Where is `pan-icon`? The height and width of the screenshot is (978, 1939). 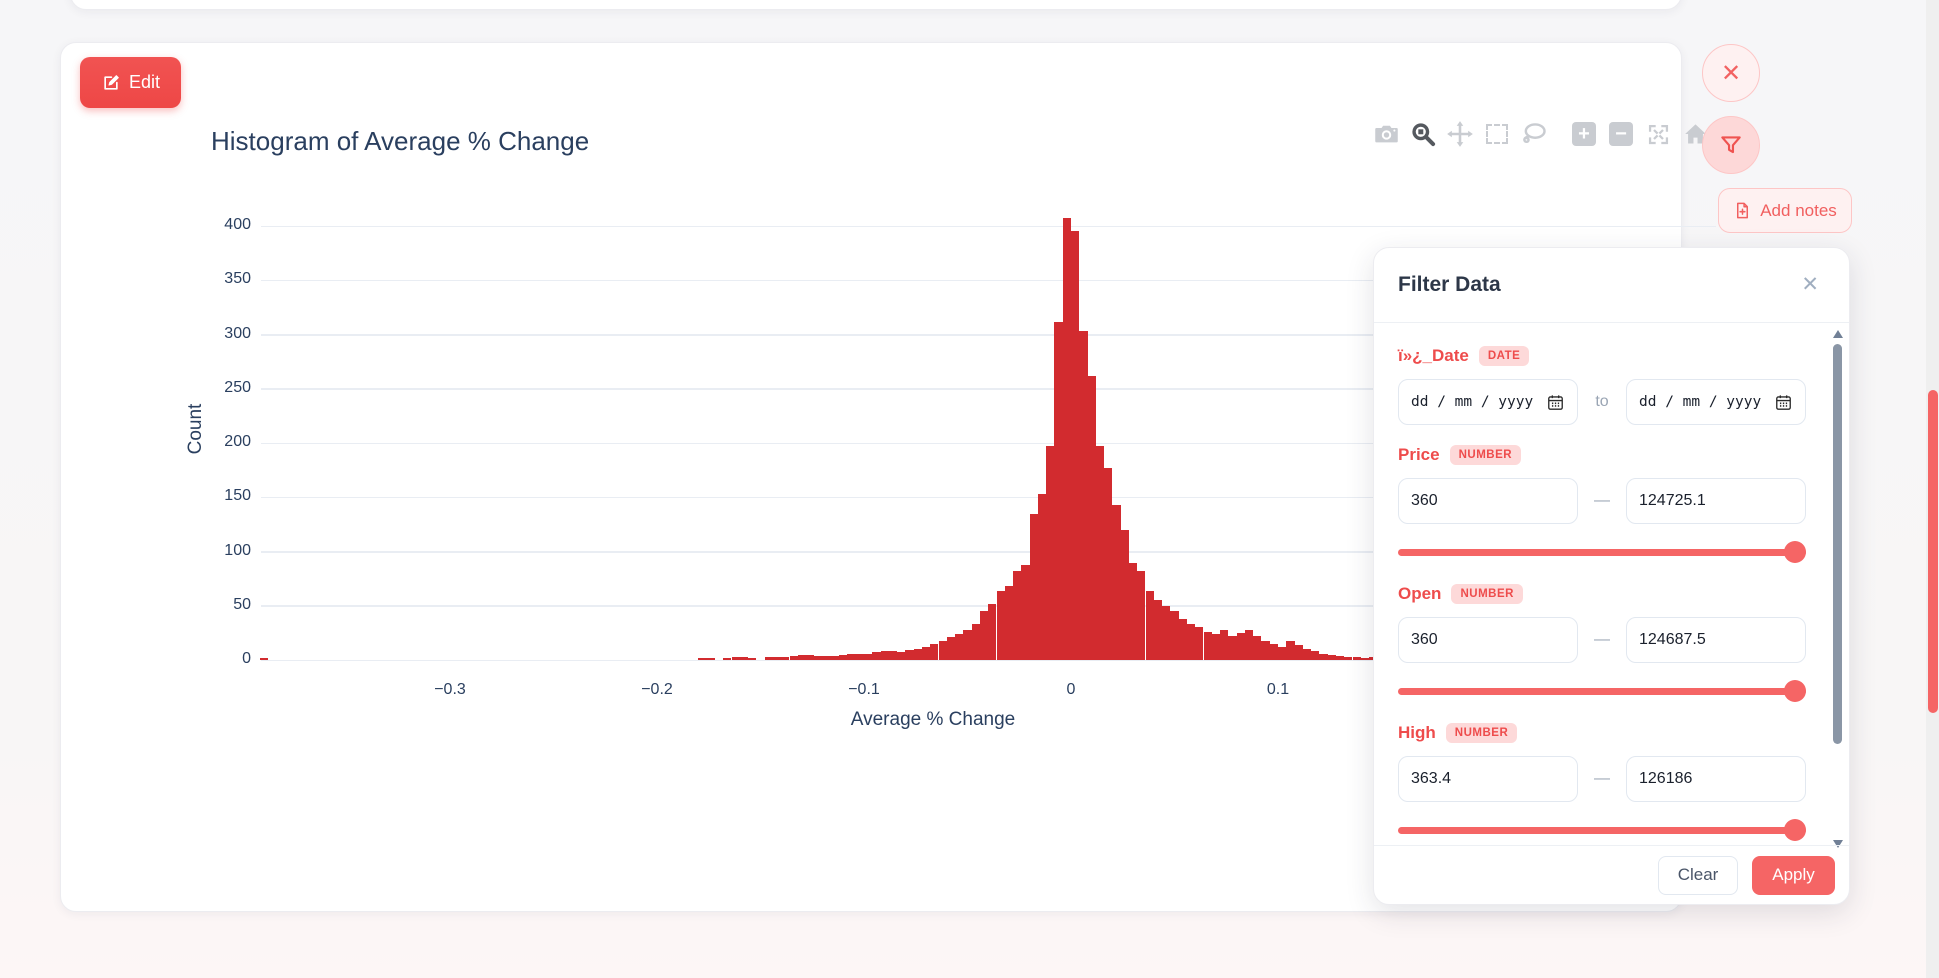
pan-icon is located at coordinates (1460, 134).